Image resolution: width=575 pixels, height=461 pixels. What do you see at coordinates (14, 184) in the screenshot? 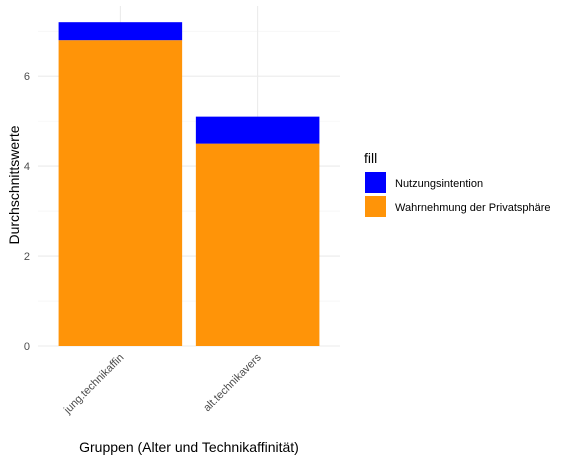
I see `y-axis-title: Durchschnittswerte` at bounding box center [14, 184].